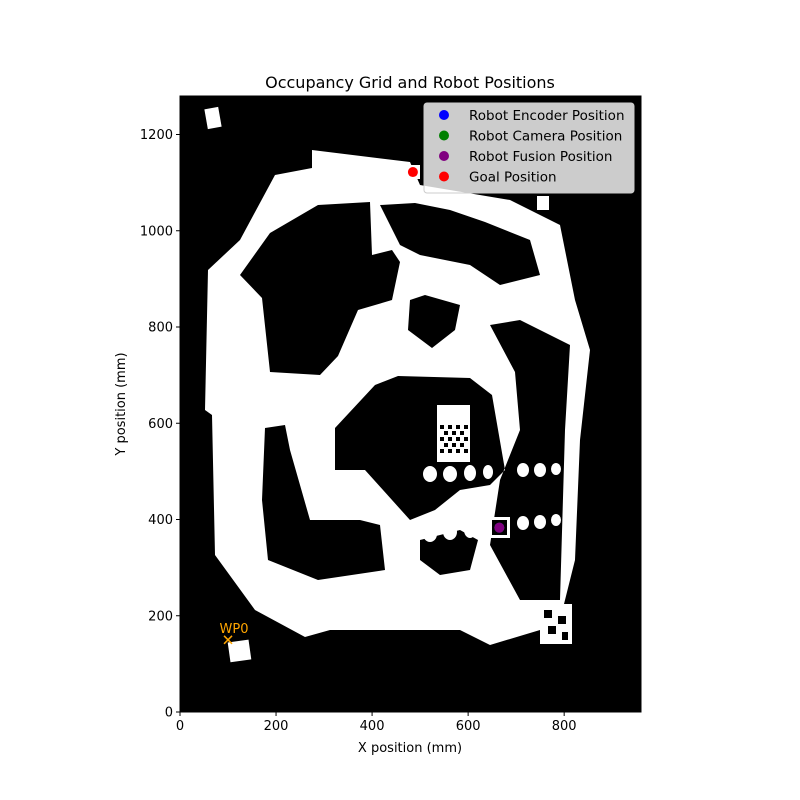 Image resolution: width=800 pixels, height=800 pixels. Describe the element at coordinates (564, 726) in the screenshot. I see `x-tick-label: 800` at that location.